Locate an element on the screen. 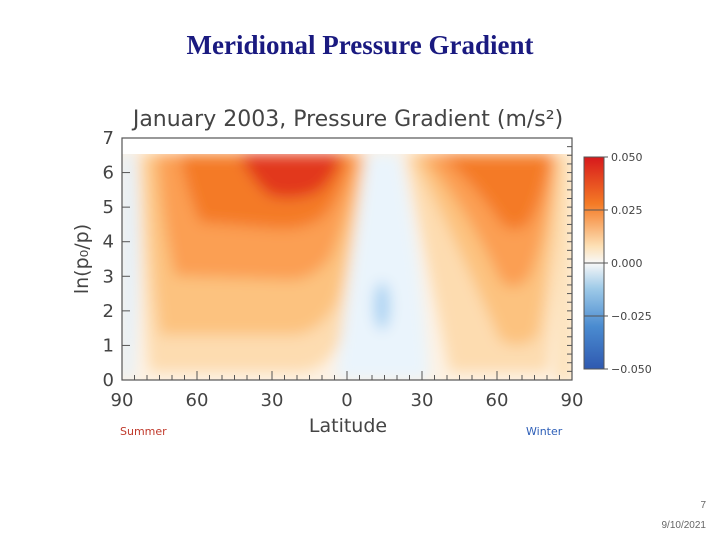 Image resolution: width=720 pixels, height=540 pixels. y-tick-label: 1 is located at coordinates (108, 345).